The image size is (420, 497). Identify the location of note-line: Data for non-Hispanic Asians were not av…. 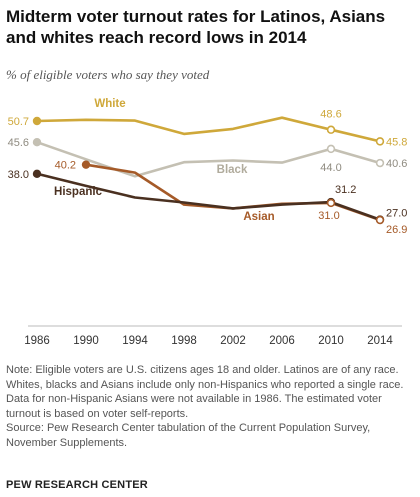
(194, 399).